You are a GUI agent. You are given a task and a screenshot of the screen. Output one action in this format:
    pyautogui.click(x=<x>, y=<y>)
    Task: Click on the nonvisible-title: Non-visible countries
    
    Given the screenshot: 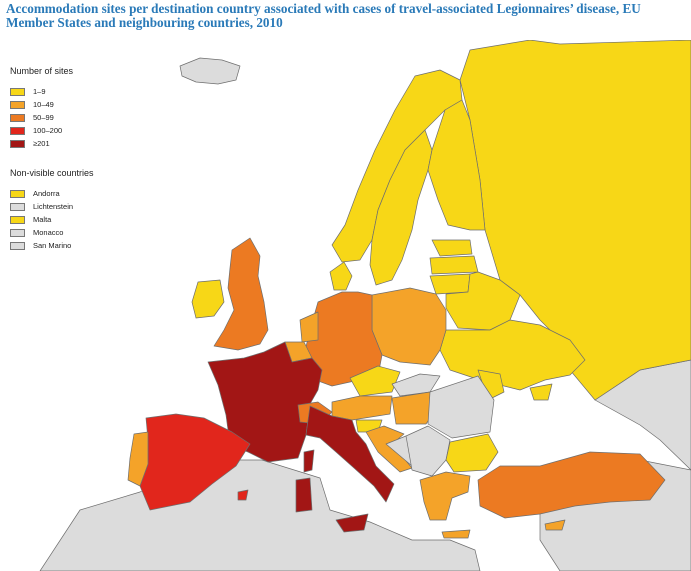 What is the action you would take?
    pyautogui.click(x=52, y=173)
    